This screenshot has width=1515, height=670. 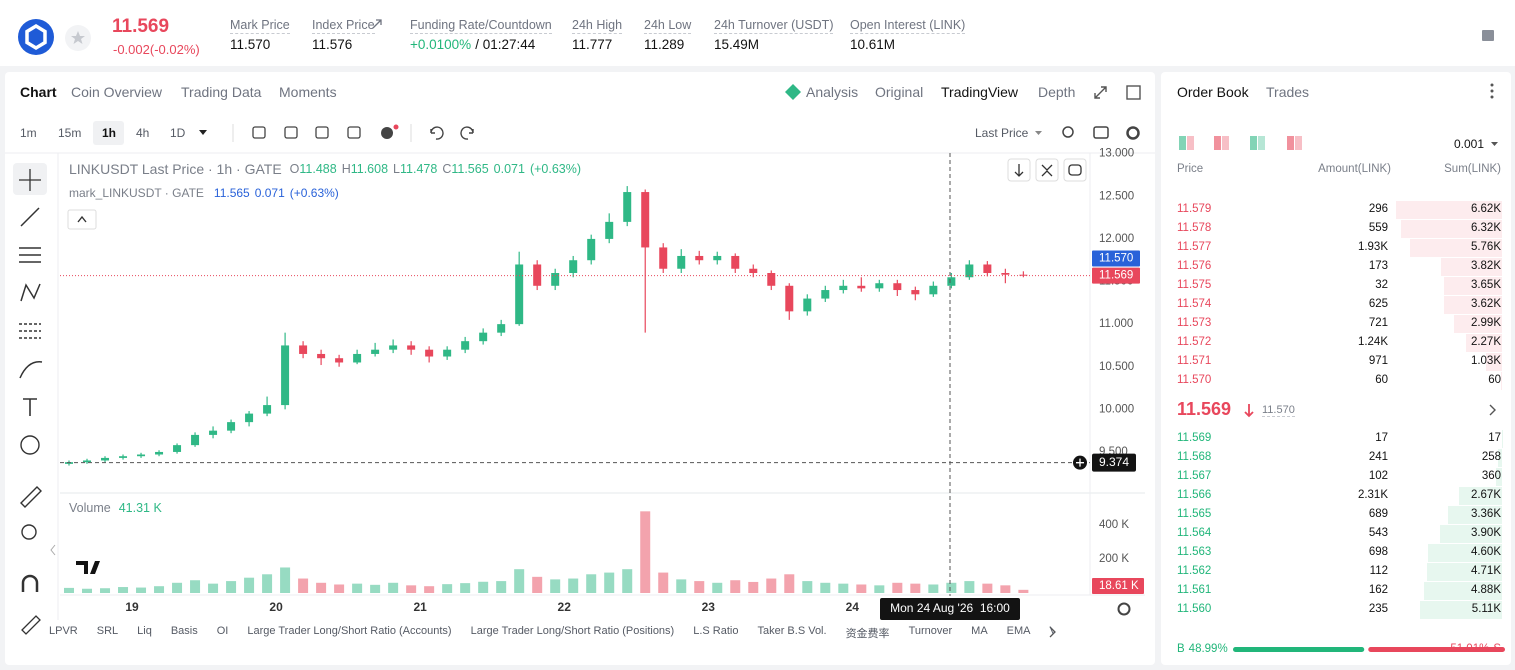 I want to click on interval: 1D, so click(x=178, y=133).